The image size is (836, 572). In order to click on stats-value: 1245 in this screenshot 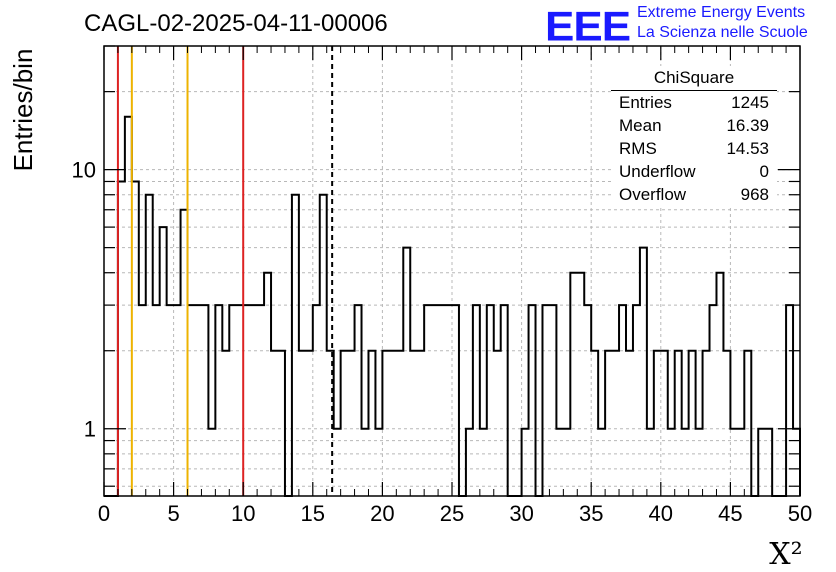, I will do `click(750, 102)`.